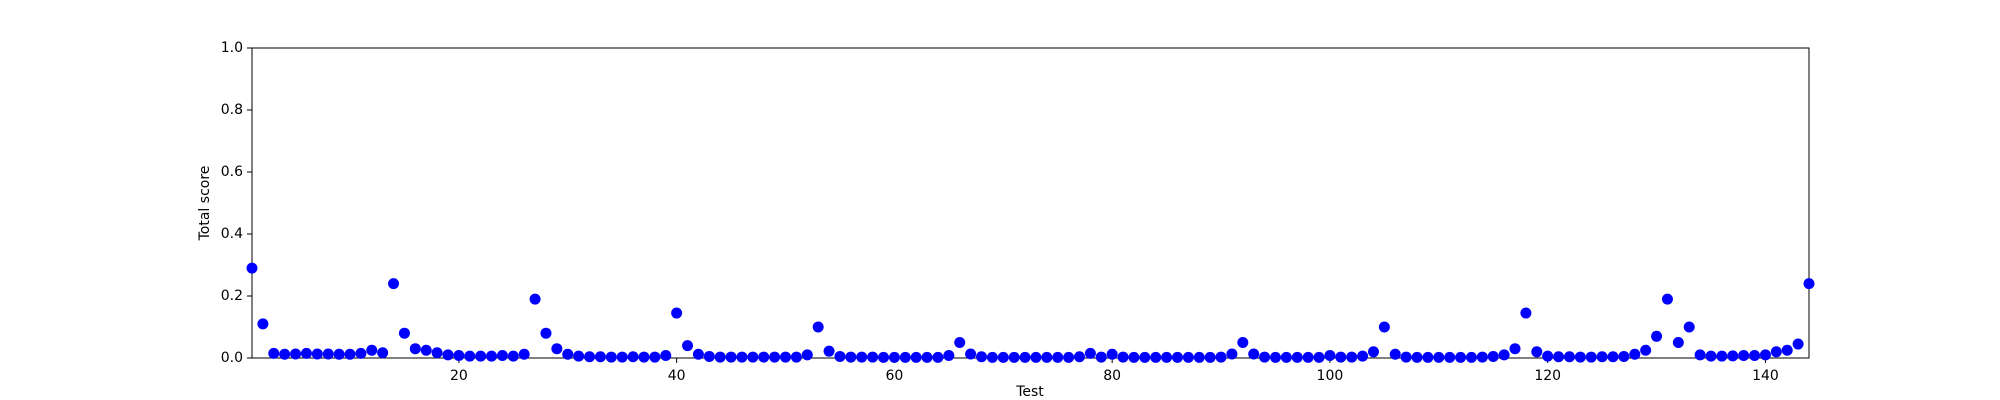 The height and width of the screenshot is (400, 2000). Describe the element at coordinates (232, 172) in the screenshot. I see `y-tick-label: 0.6` at that location.